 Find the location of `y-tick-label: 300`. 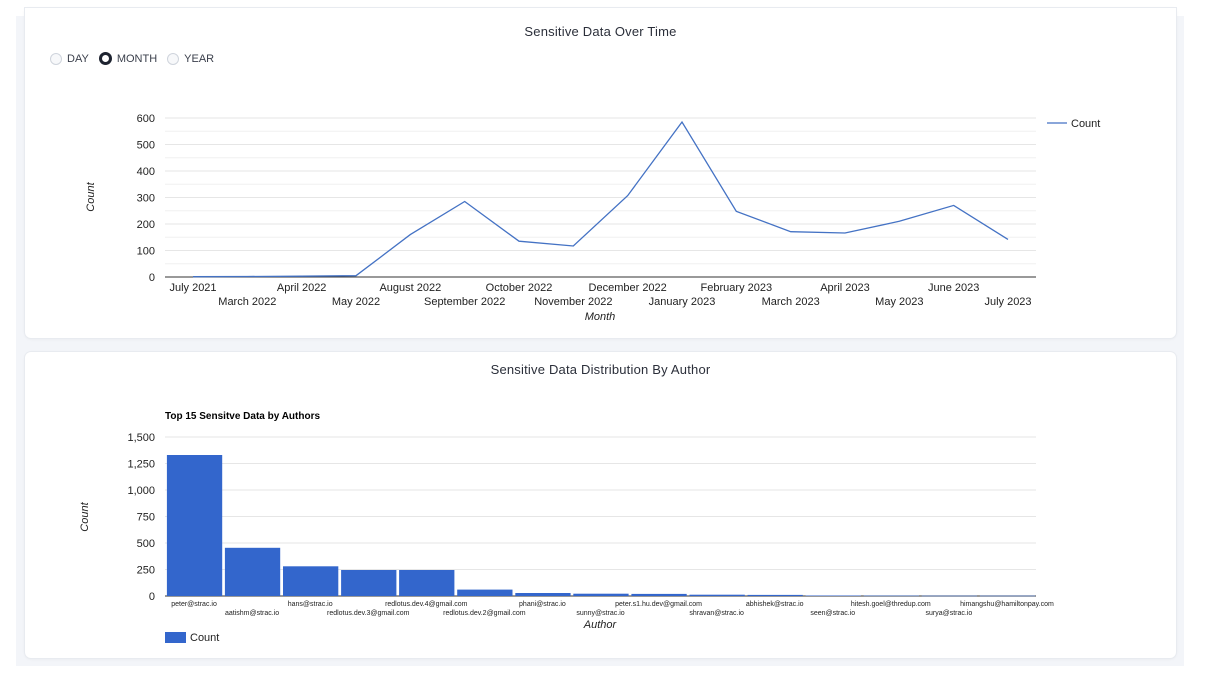

y-tick-label: 300 is located at coordinates (146, 199).